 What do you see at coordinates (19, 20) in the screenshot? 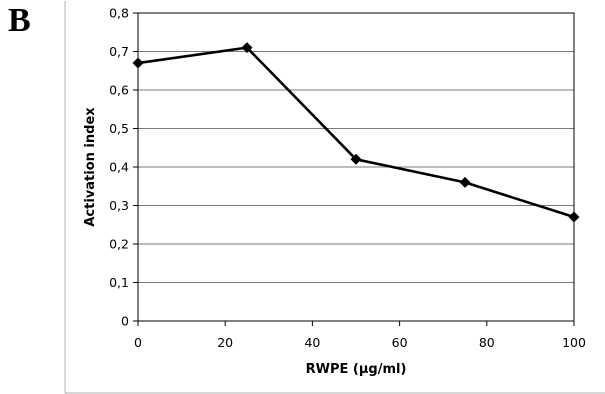
I see `panel-label: B` at bounding box center [19, 20].